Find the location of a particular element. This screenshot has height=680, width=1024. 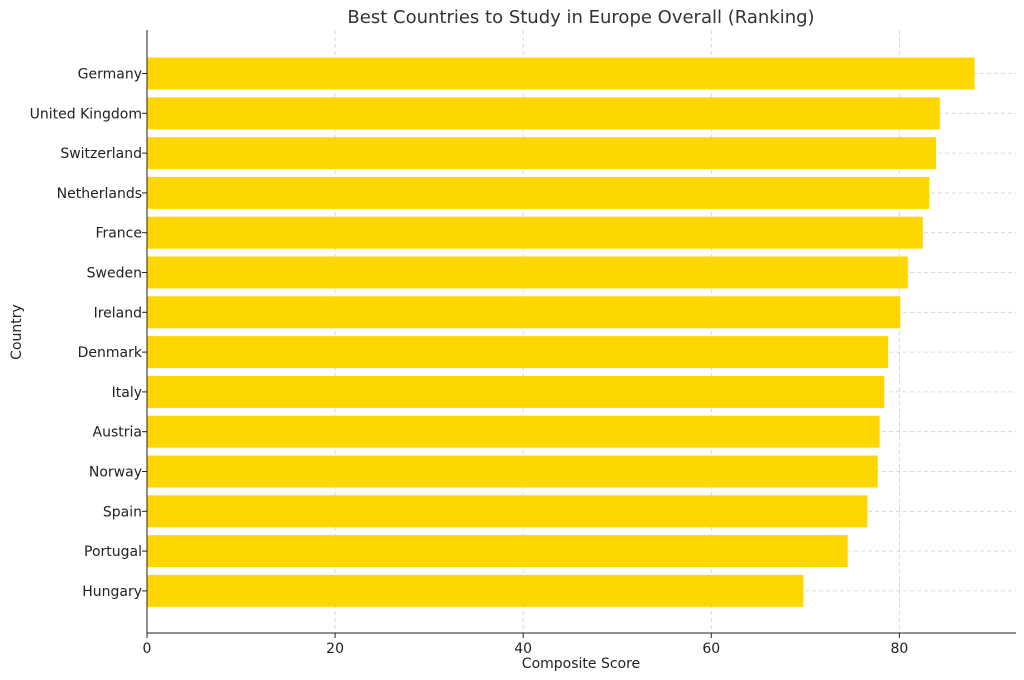

x-tick-label: 80 is located at coordinates (899, 649).